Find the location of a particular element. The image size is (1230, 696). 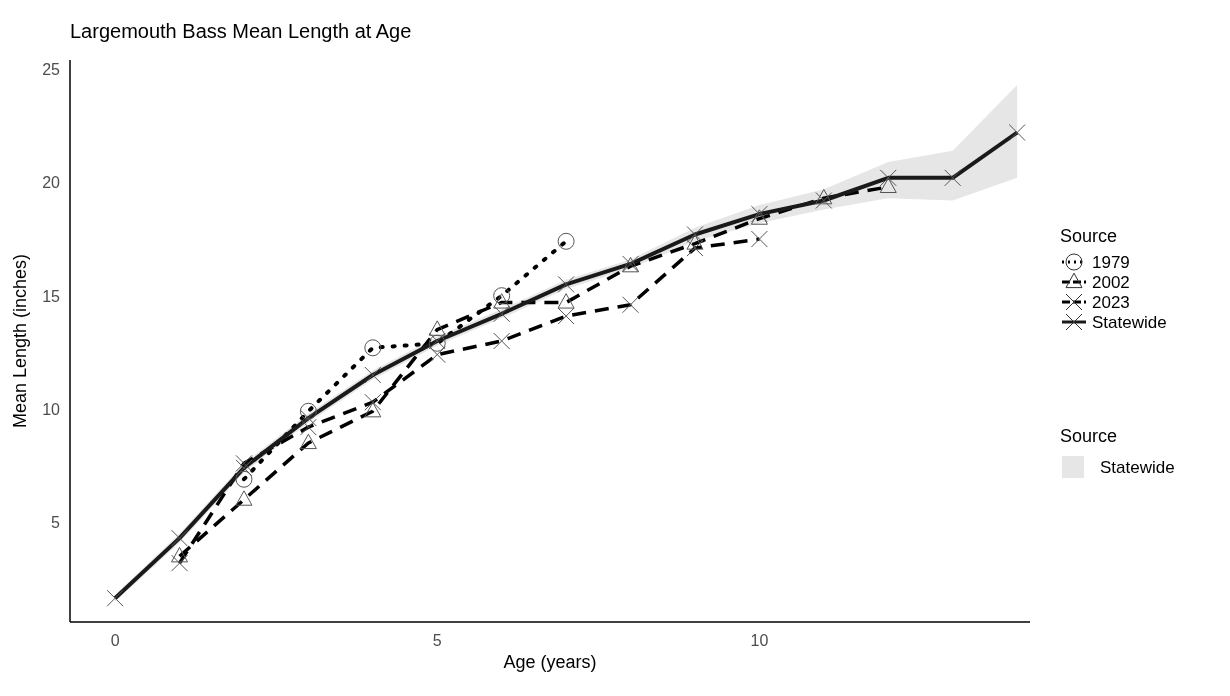

text: Statewide is located at coordinates (1137, 467).